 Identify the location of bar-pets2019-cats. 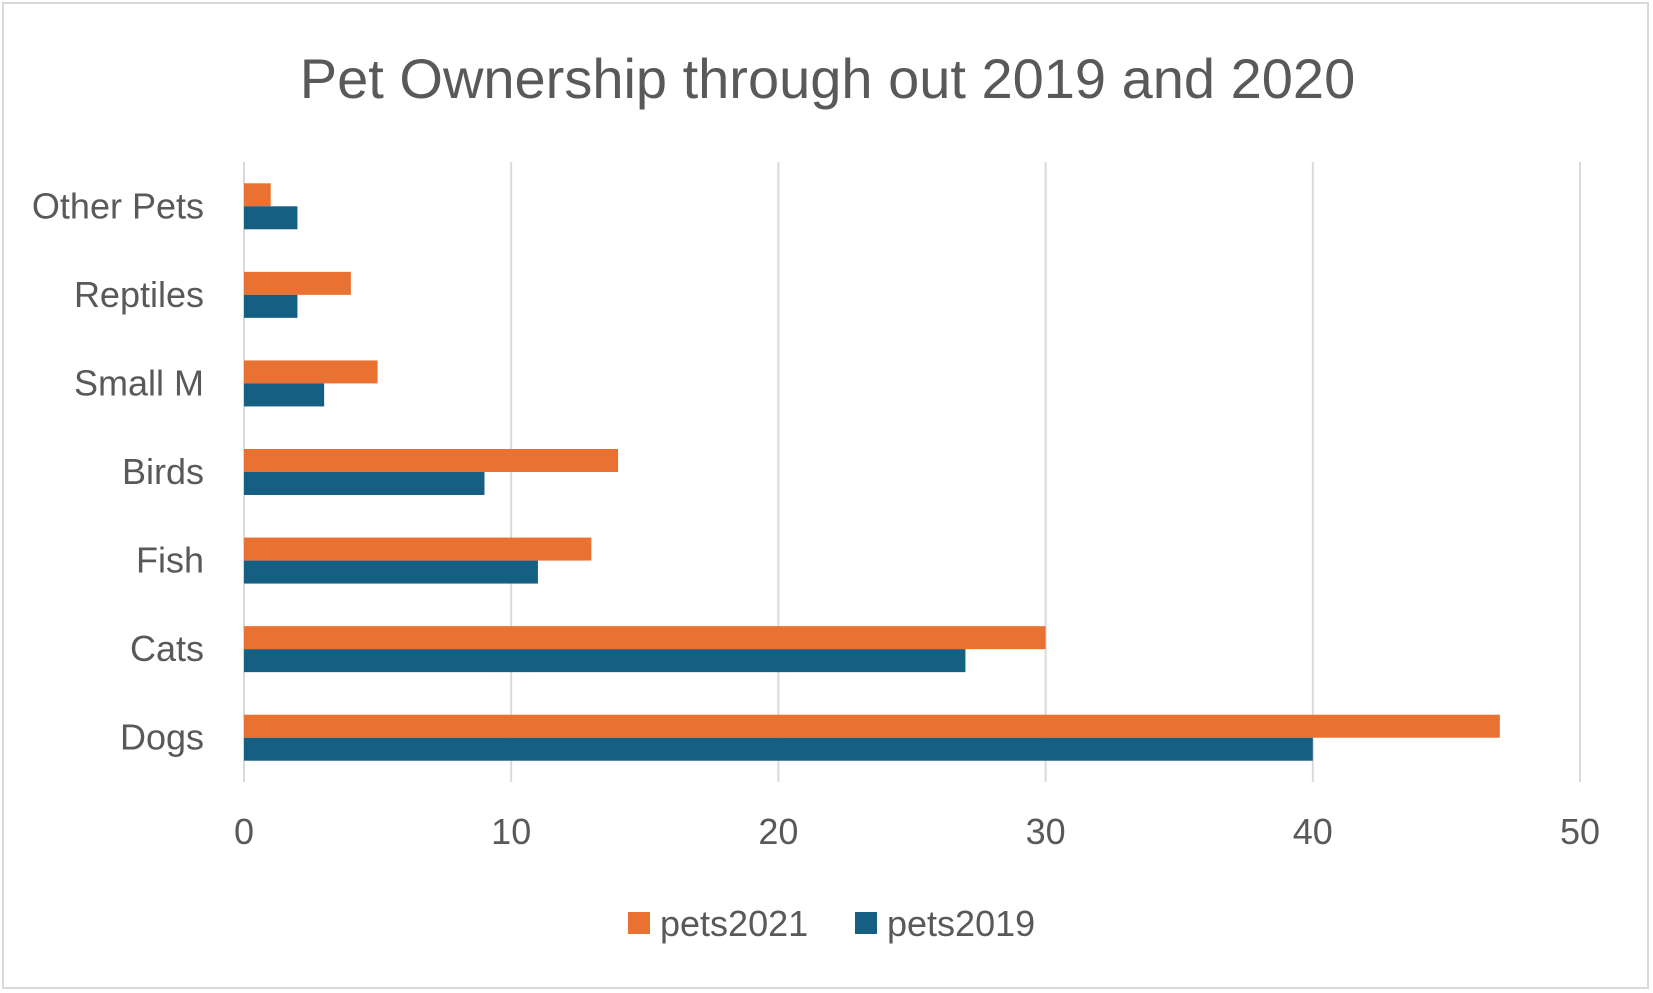
(605, 661).